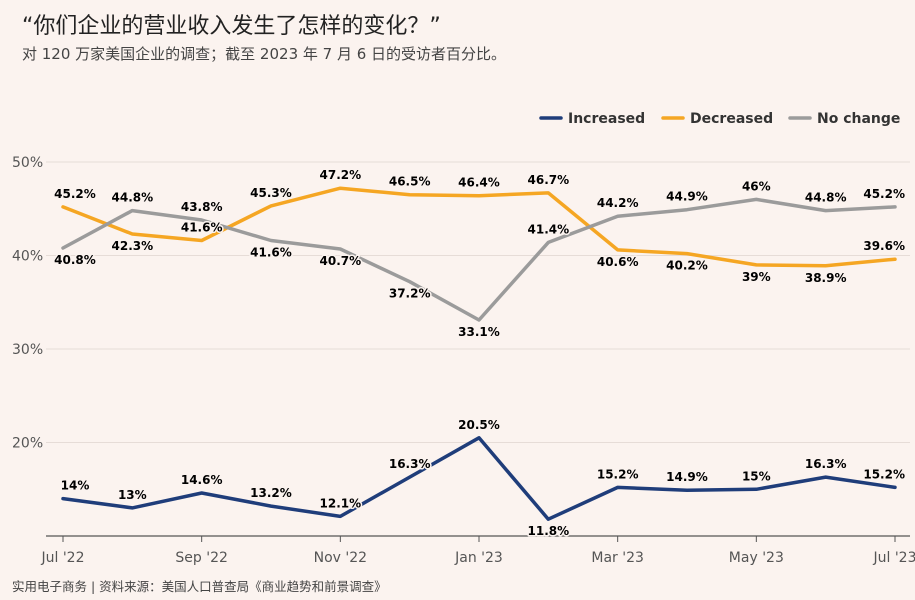 The image size is (915, 600). What do you see at coordinates (893, 558) in the screenshot?
I see `x-tick-label: Jul '23` at bounding box center [893, 558].